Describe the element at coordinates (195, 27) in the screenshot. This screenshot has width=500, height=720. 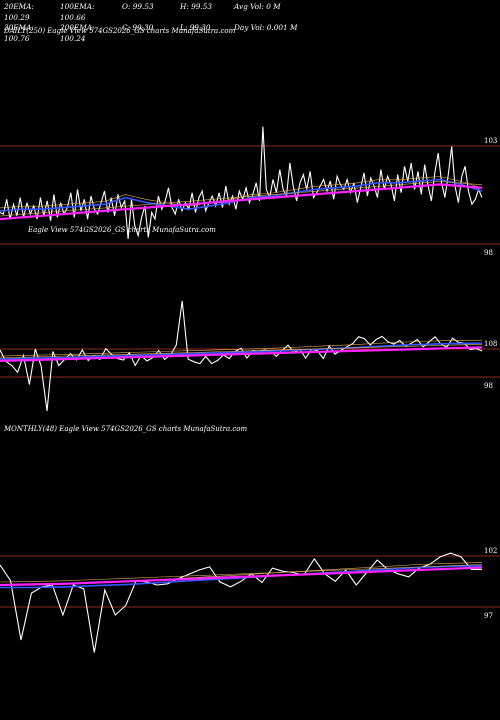
I see `low-value: L: 99.30` at that location.